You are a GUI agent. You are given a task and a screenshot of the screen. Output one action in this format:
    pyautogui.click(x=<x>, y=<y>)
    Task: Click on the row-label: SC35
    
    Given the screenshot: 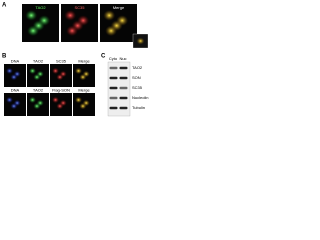 What is the action you would take?
    pyautogui.click(x=137, y=87)
    